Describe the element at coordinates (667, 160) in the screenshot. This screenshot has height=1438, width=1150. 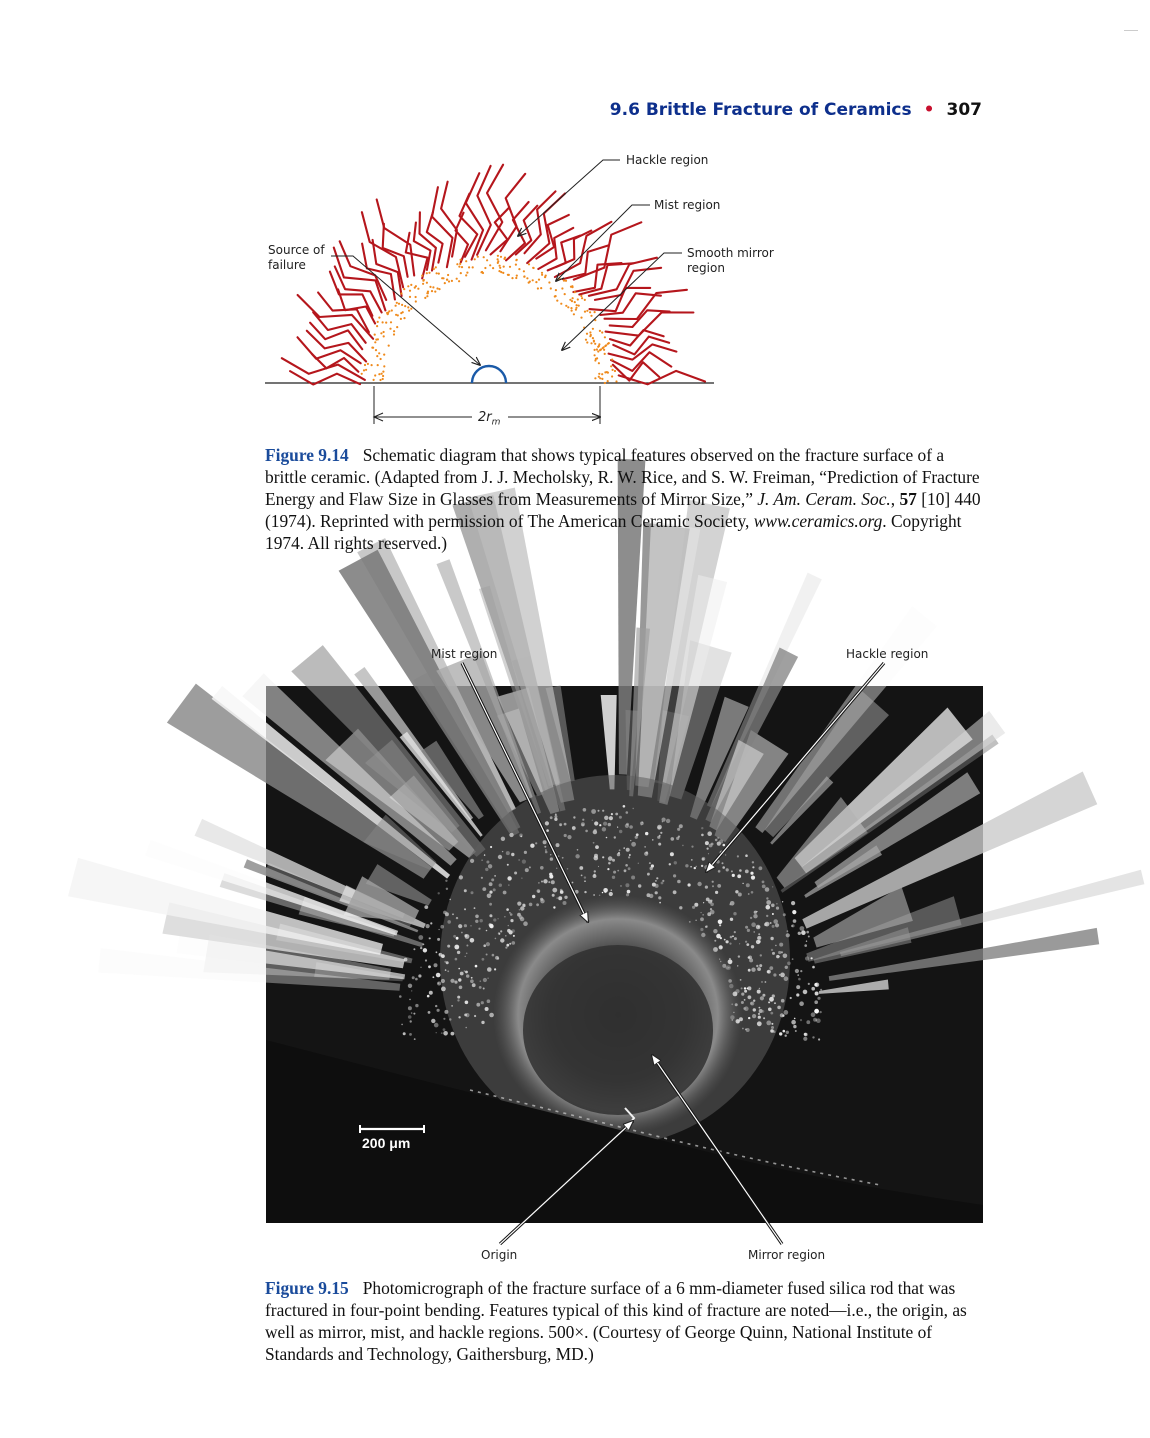
I see `label-hackle-region: Hackle region` at that location.